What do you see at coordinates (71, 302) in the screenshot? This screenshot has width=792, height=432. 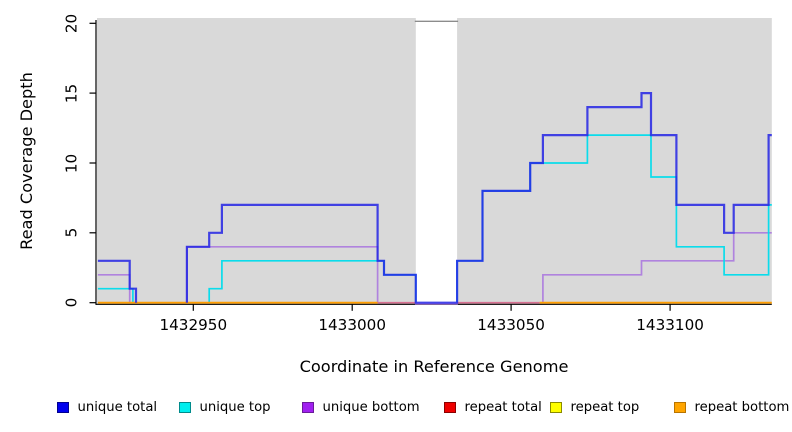 I see `y-tick-label-0: 0` at bounding box center [71, 302].